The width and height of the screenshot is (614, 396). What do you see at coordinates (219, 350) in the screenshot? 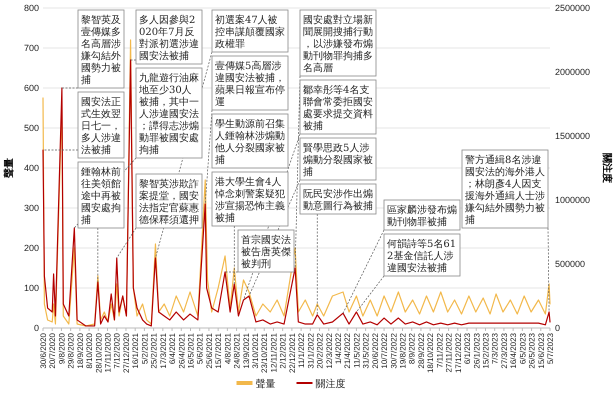
I see `x-tick-label: 15/7/2021` at bounding box center [219, 350].